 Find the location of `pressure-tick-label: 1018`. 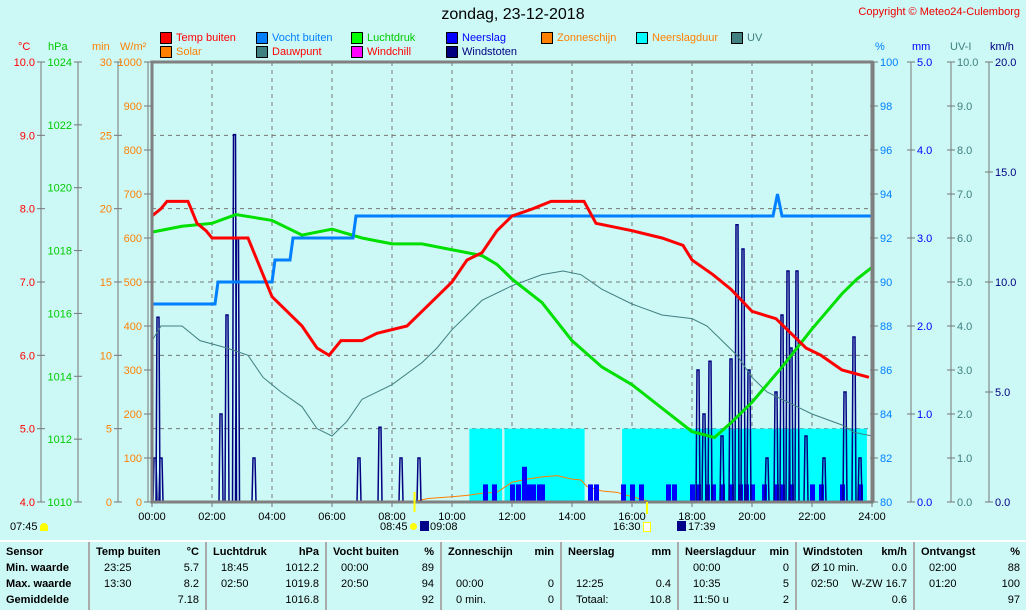

pressure-tick-label: 1018 is located at coordinates (60, 252).